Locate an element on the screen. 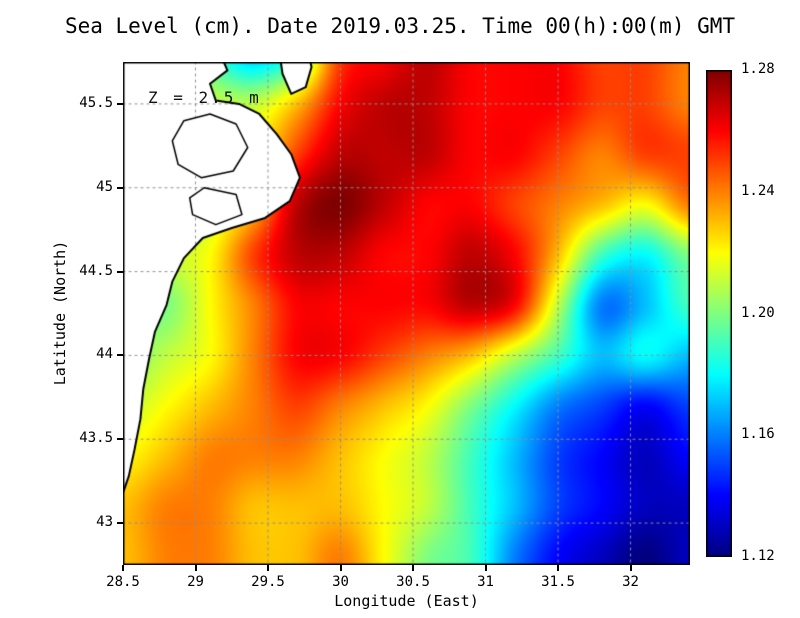 The image size is (800, 618). x-tick-label: 29 is located at coordinates (195, 582).